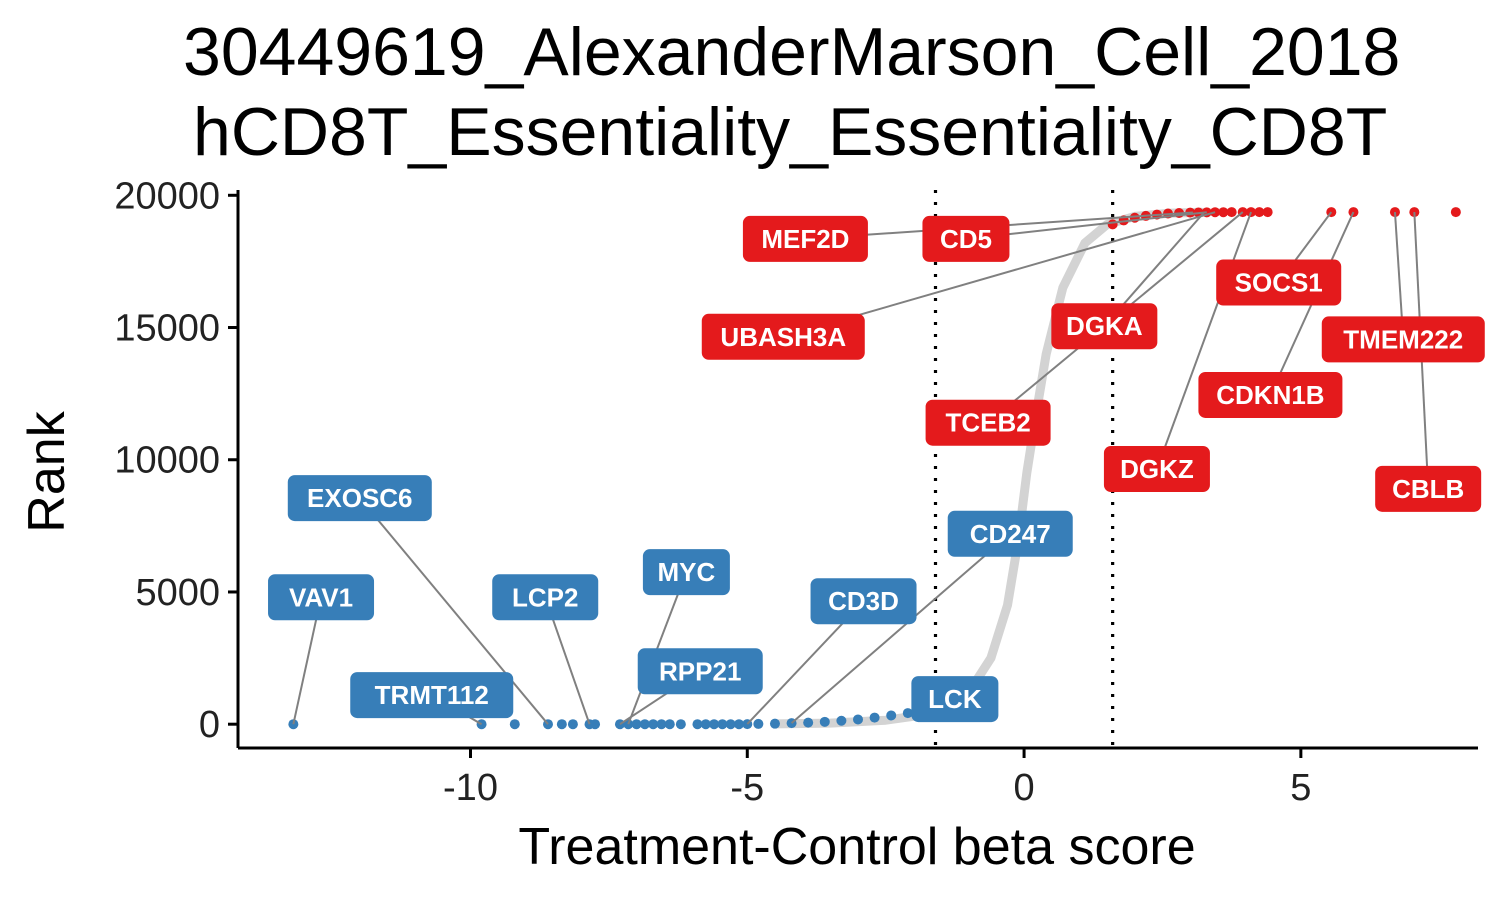 The height and width of the screenshot is (900, 1500). I want to click on gene-label-text: CD3D, so click(863, 601).